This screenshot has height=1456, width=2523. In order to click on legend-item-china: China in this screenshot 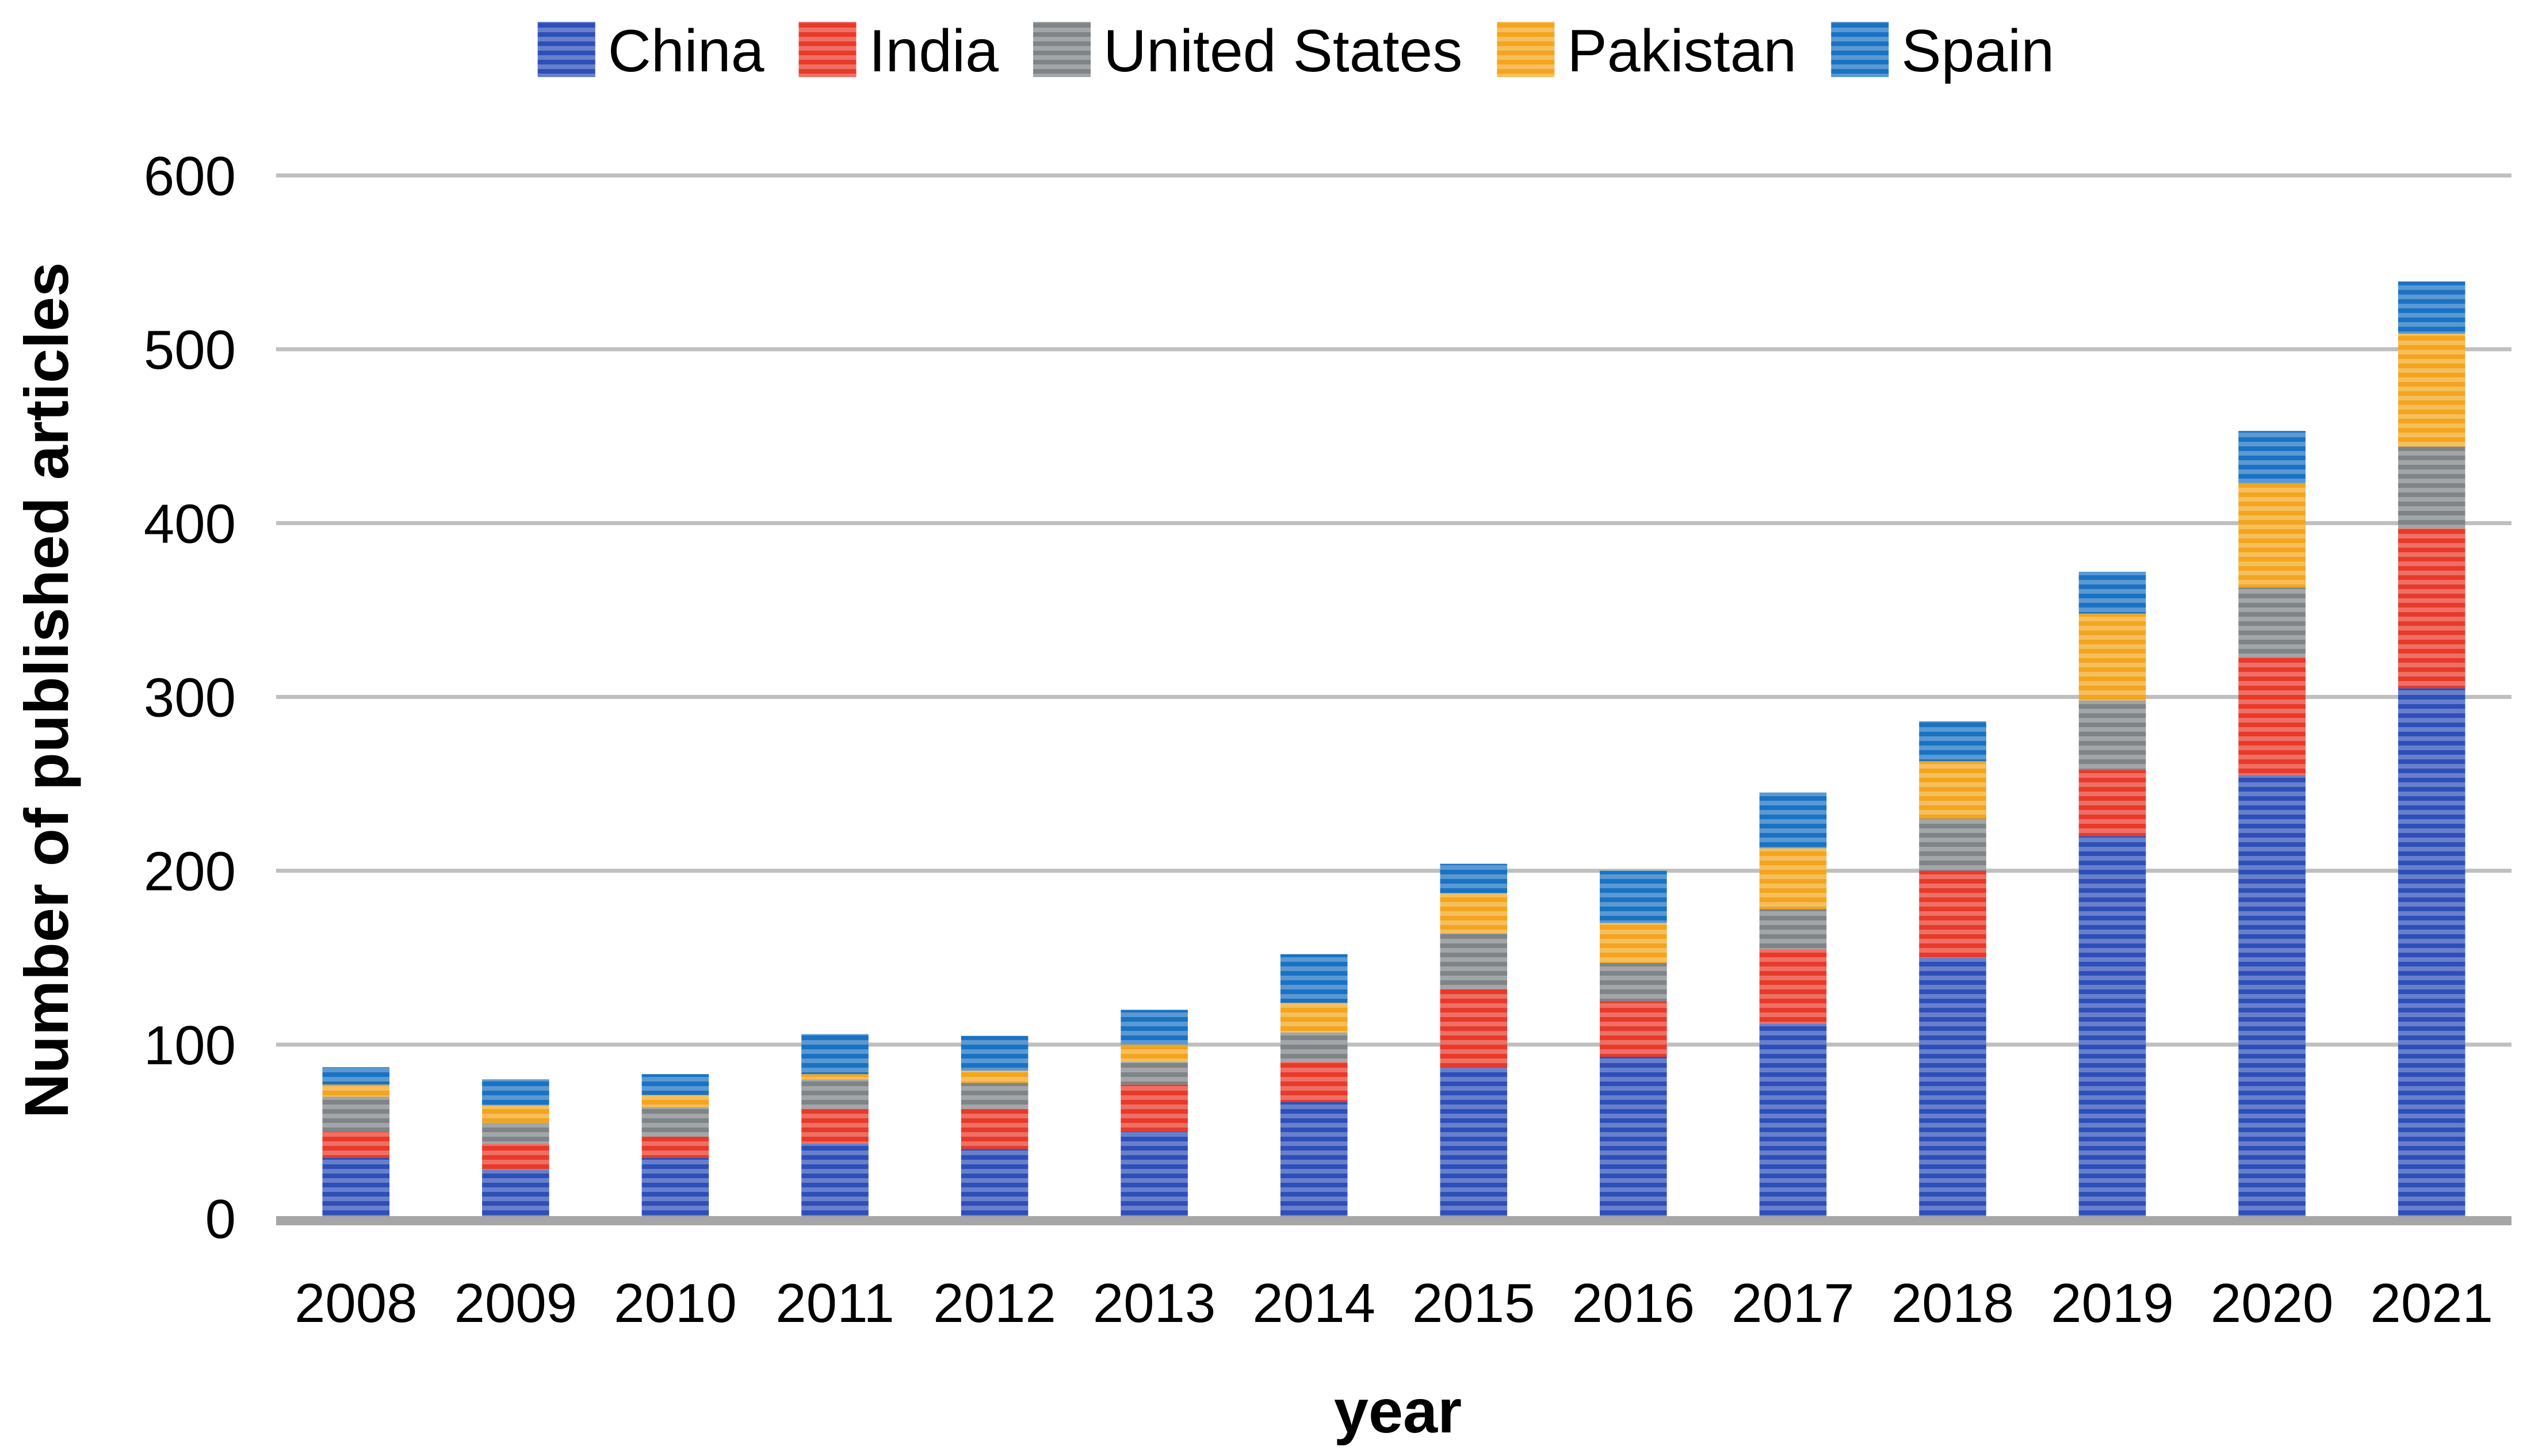, I will do `click(650, 51)`.